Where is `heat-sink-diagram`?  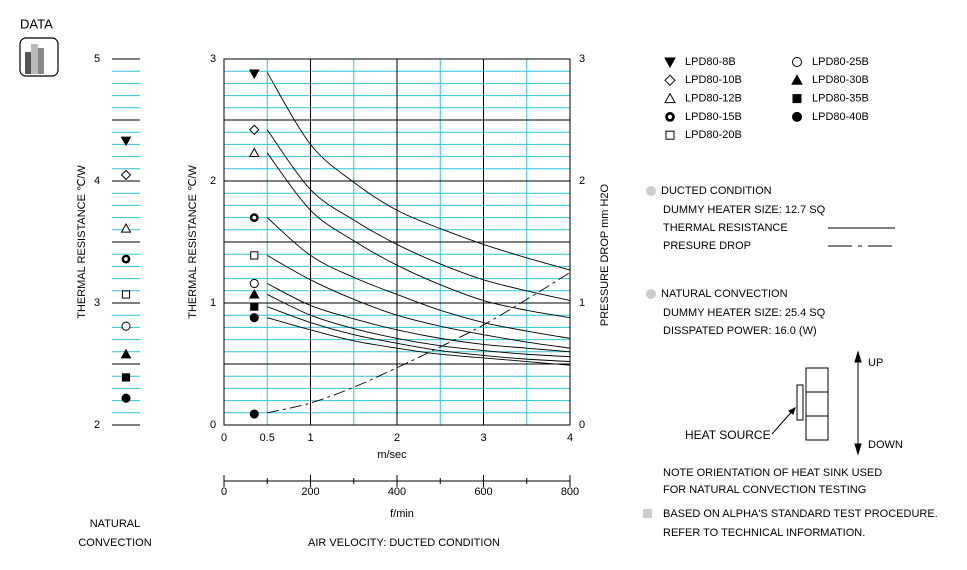 heat-sink-diagram is located at coordinates (816, 403).